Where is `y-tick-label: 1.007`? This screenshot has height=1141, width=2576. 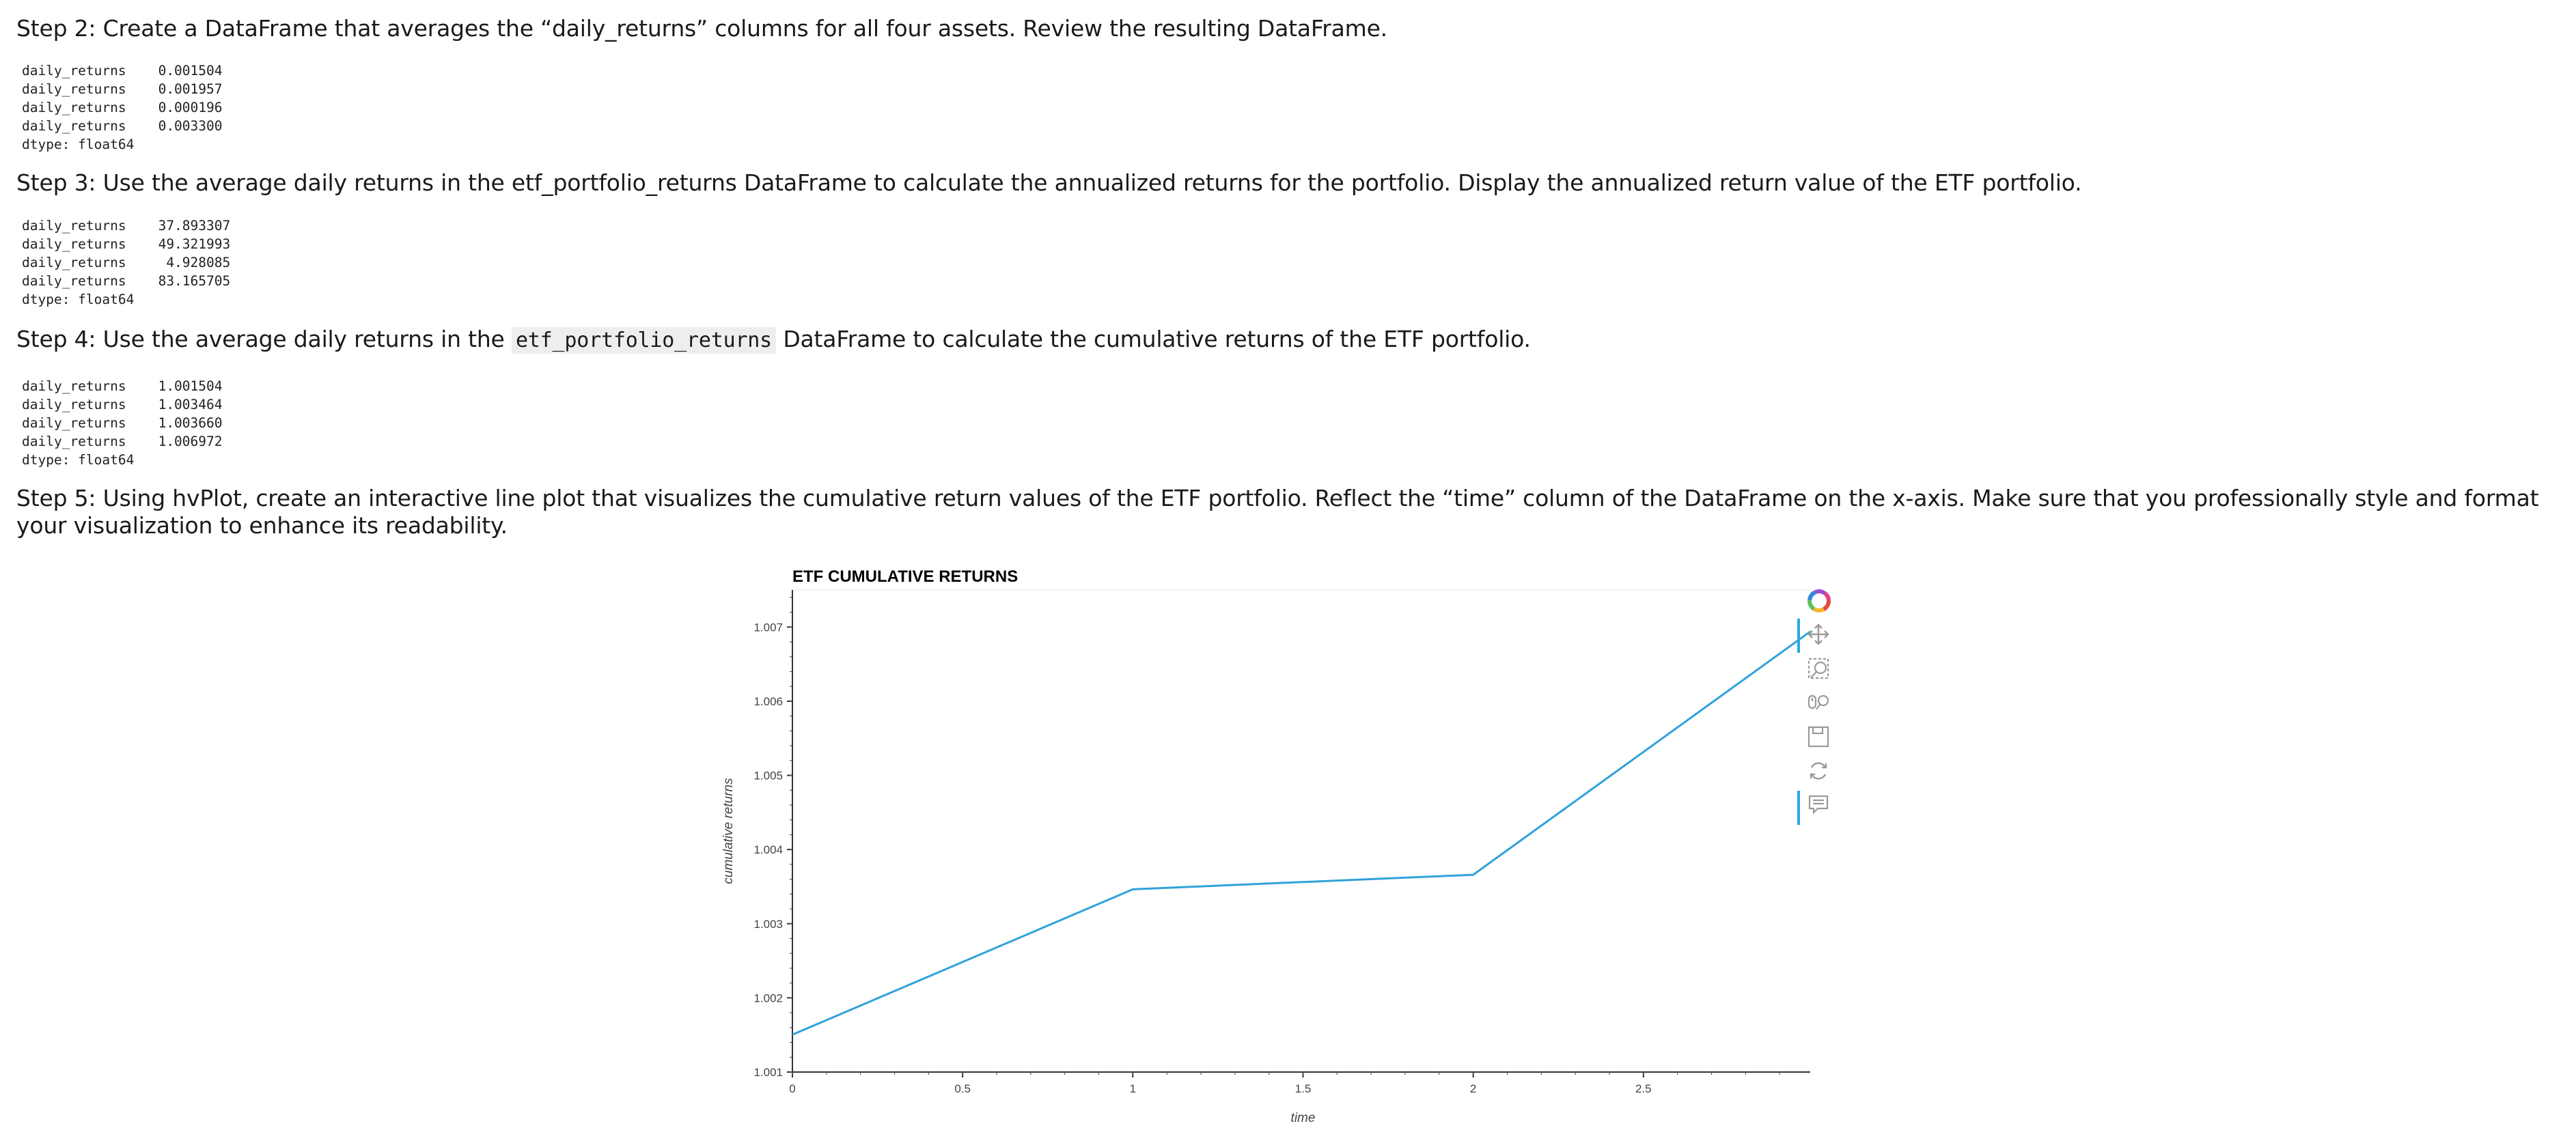
y-tick-label: 1.007 is located at coordinates (768, 628).